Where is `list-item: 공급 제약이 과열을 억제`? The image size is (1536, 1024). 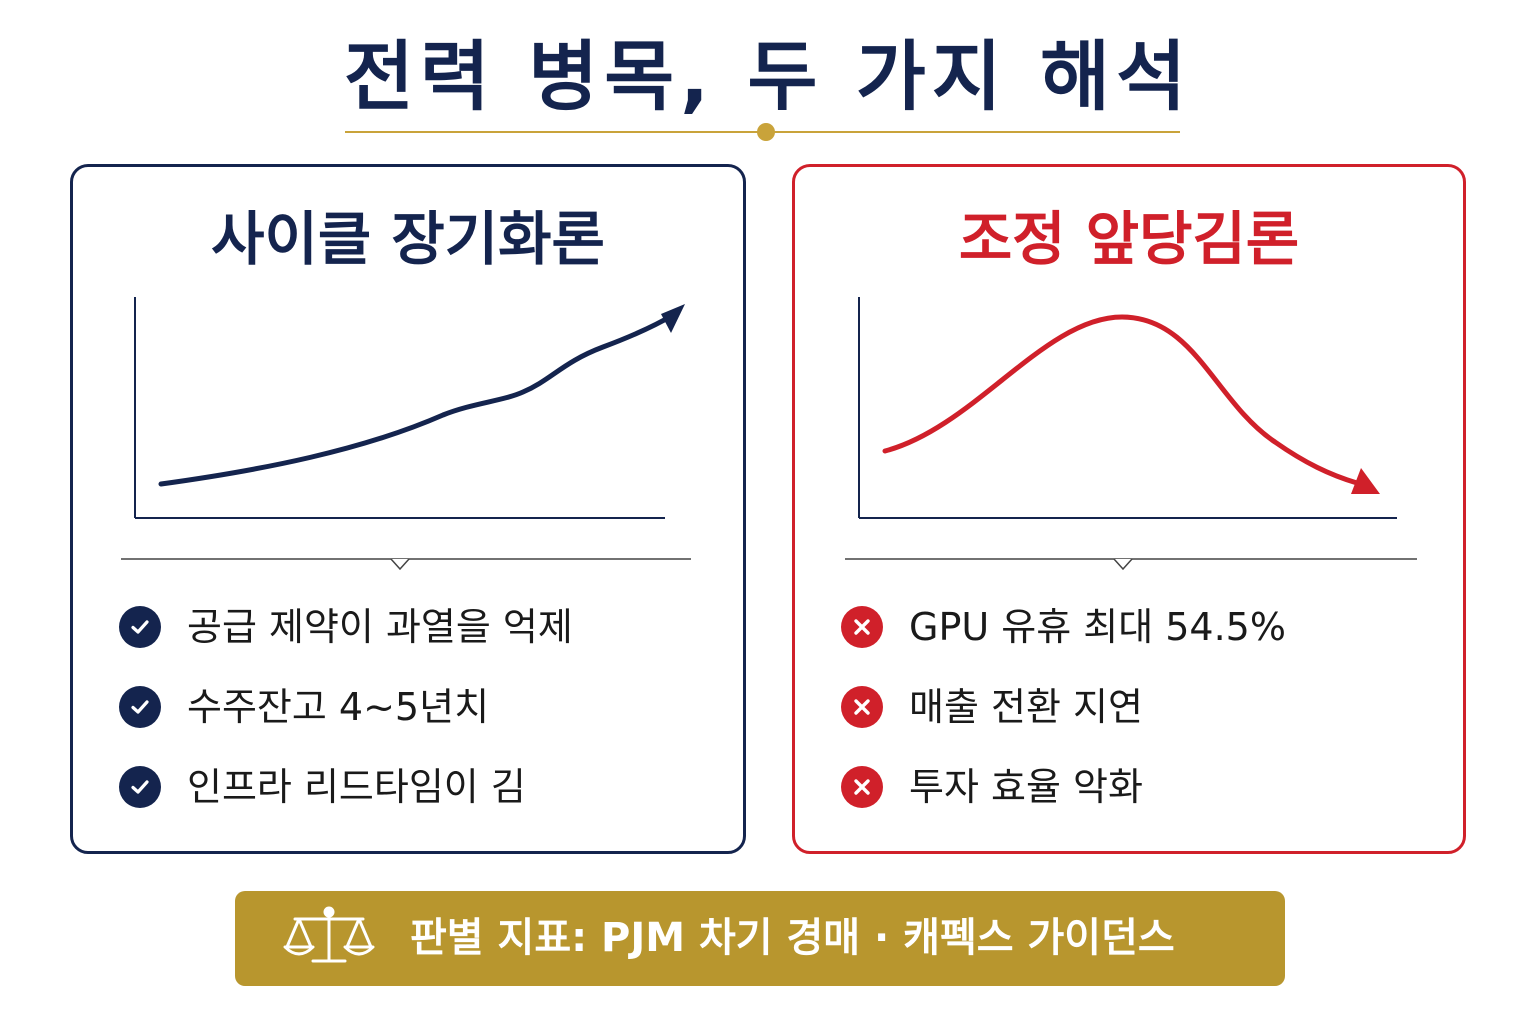 list-item: 공급 제약이 과열을 억제 is located at coordinates (346, 627).